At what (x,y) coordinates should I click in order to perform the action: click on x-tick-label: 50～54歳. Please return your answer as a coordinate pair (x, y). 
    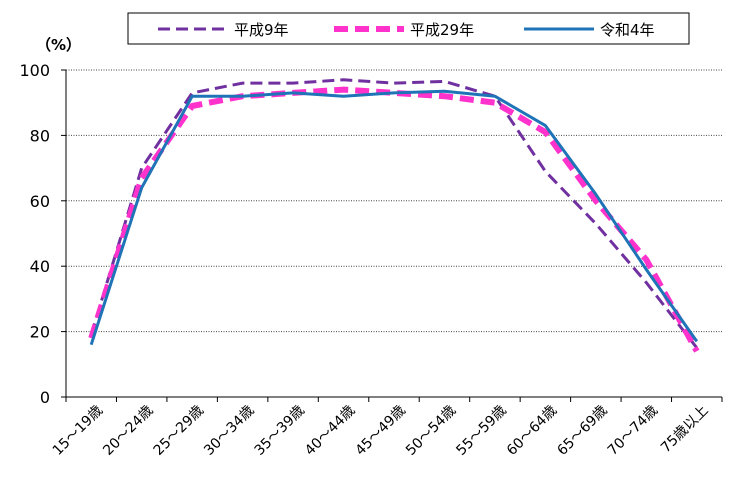
    Looking at the image, I should click on (431, 431).